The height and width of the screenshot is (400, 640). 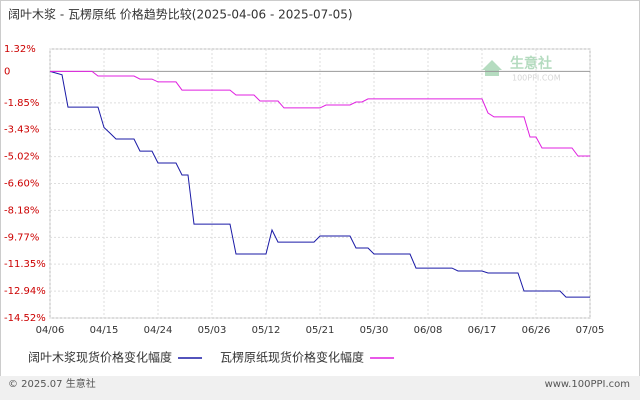 I want to click on y-tick-label: -14.52%, so click(x=25, y=318).